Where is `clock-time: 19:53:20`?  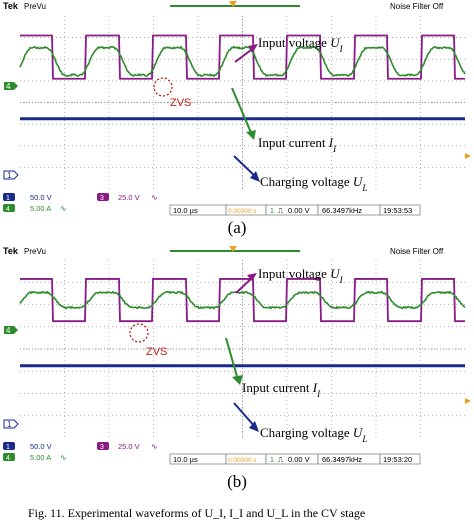 clock-time: 19:53:20 is located at coordinates (397, 459).